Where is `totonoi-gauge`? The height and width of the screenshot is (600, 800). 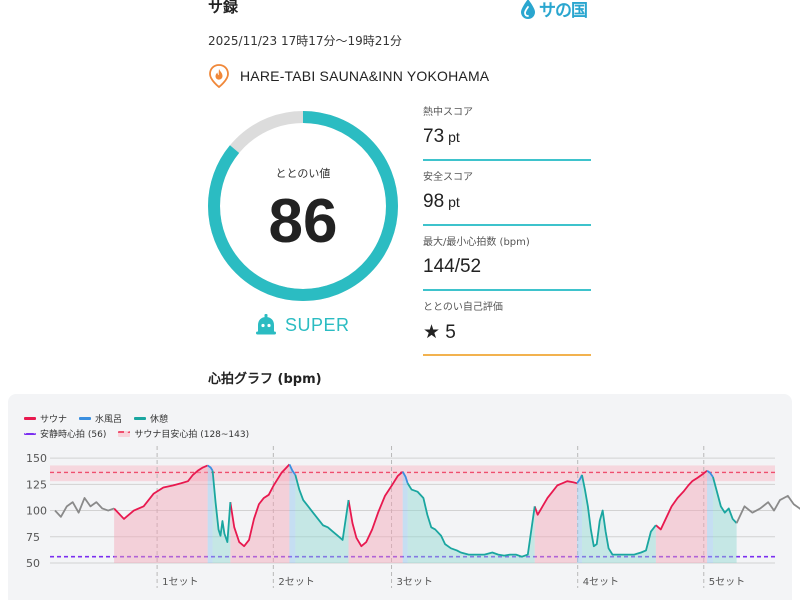
totonoi-gauge is located at coordinates (303, 206).